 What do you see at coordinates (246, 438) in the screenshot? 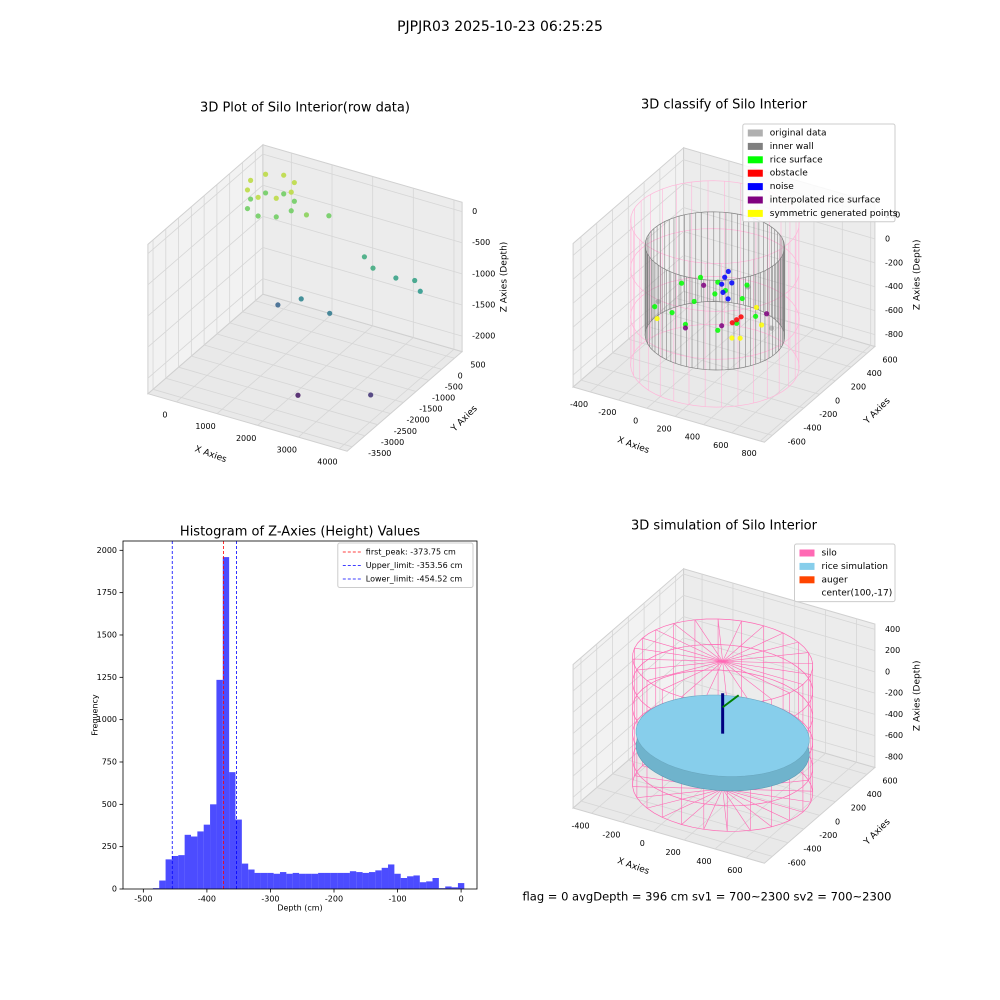
I see `x-tick-label: 2000` at bounding box center [246, 438].